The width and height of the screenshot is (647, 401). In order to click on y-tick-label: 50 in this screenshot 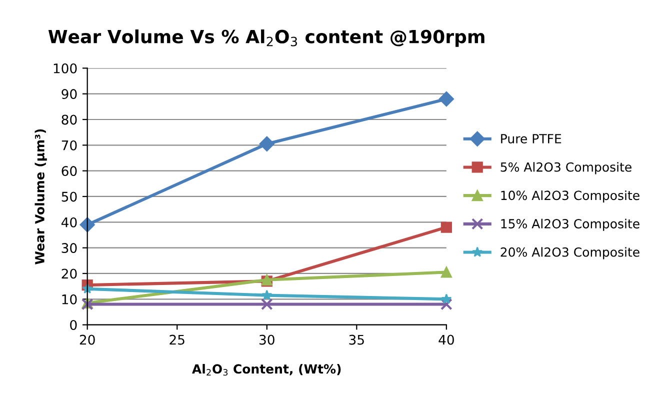, I will do `click(69, 197)`.